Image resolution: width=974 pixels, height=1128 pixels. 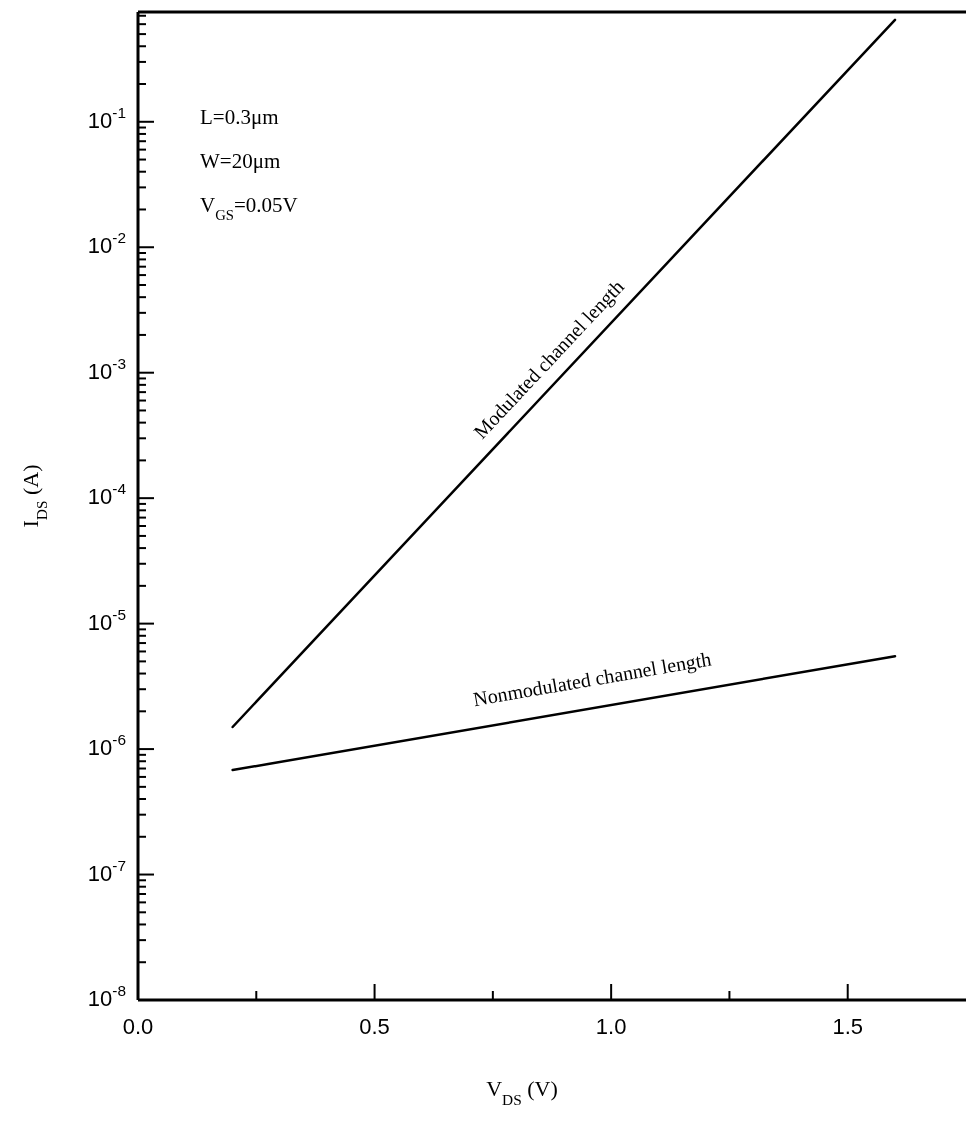 I want to click on y-tick-label: 10$^{-3}$, so click(x=106, y=369).